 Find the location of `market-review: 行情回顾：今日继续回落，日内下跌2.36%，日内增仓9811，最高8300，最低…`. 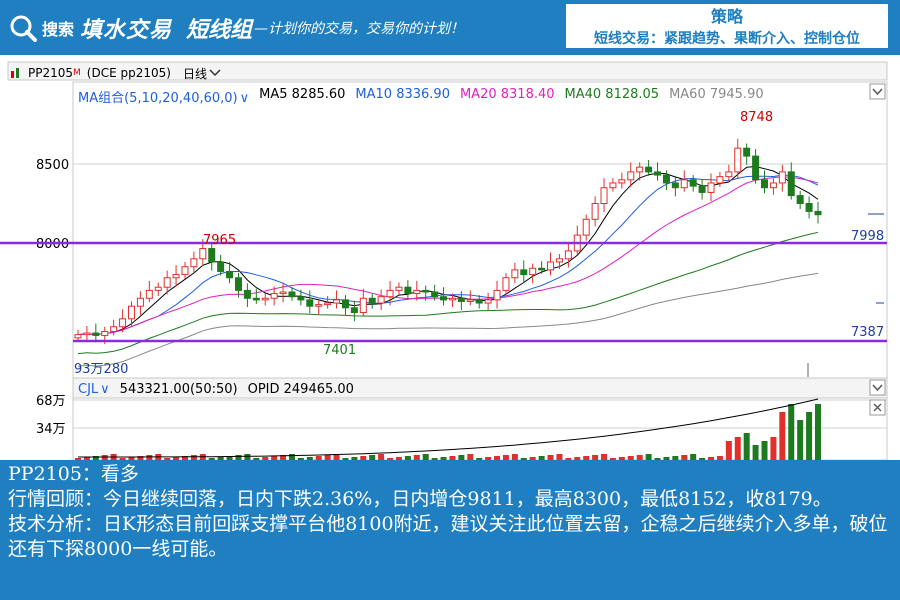

market-review: 行情回顾：今日继续回落，日内下跌2.36%，日内增仓9811，最高8300，最低… is located at coordinates (420, 499).